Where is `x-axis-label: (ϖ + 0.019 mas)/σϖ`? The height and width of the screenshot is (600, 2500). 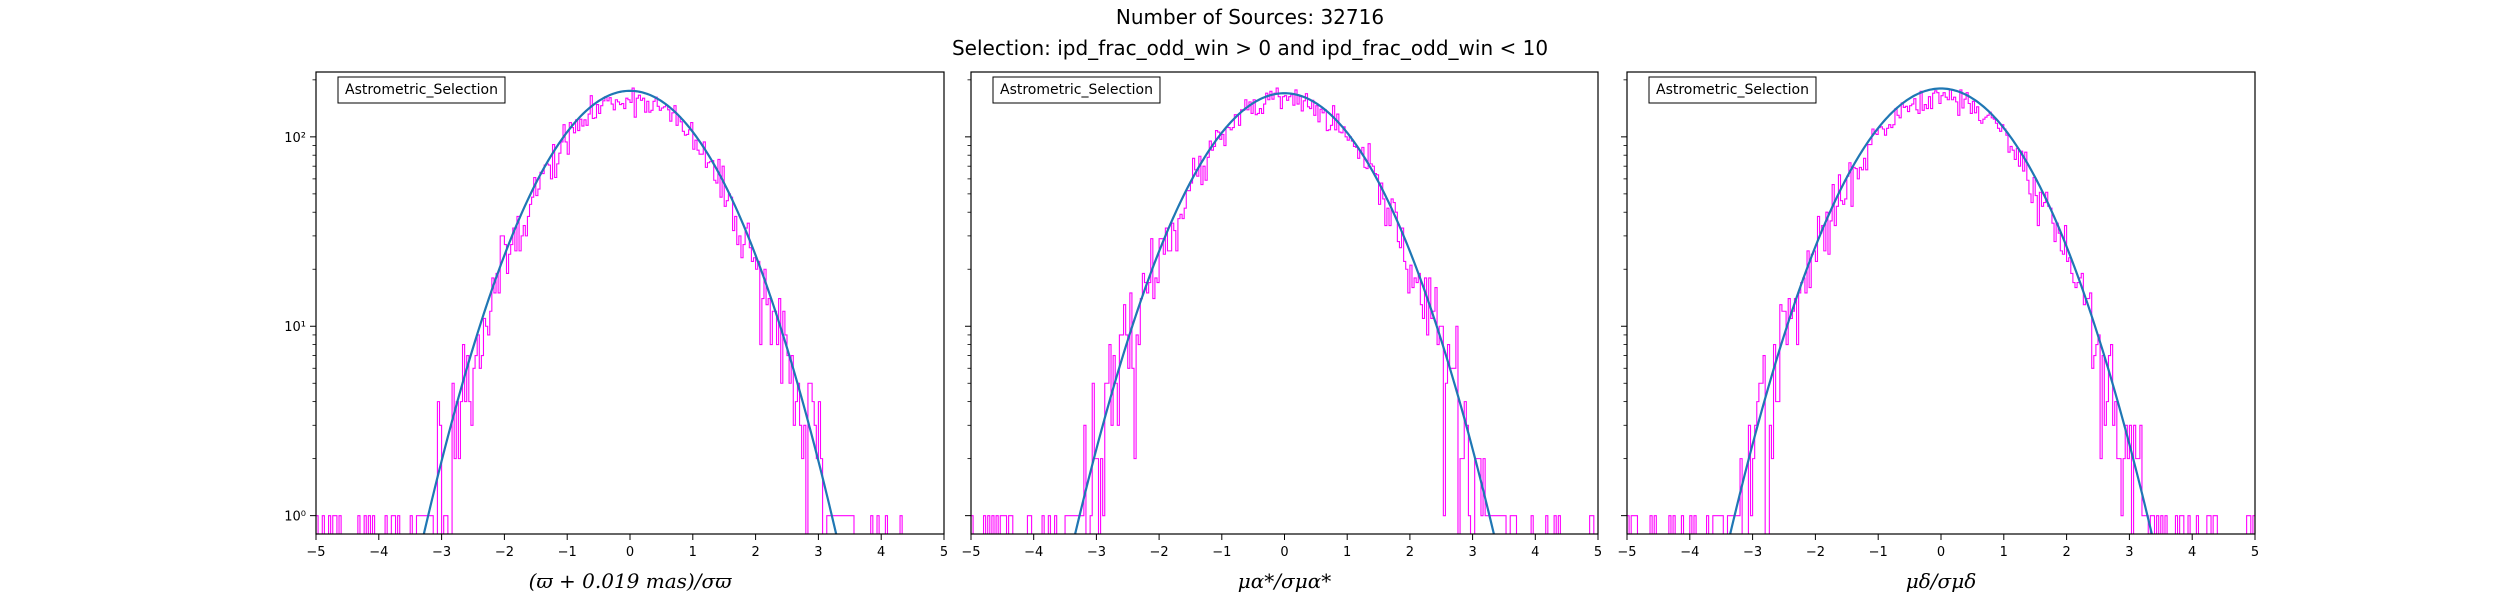
x-axis-label: (ϖ + 0.019 mas)/σϖ is located at coordinates (631, 581).